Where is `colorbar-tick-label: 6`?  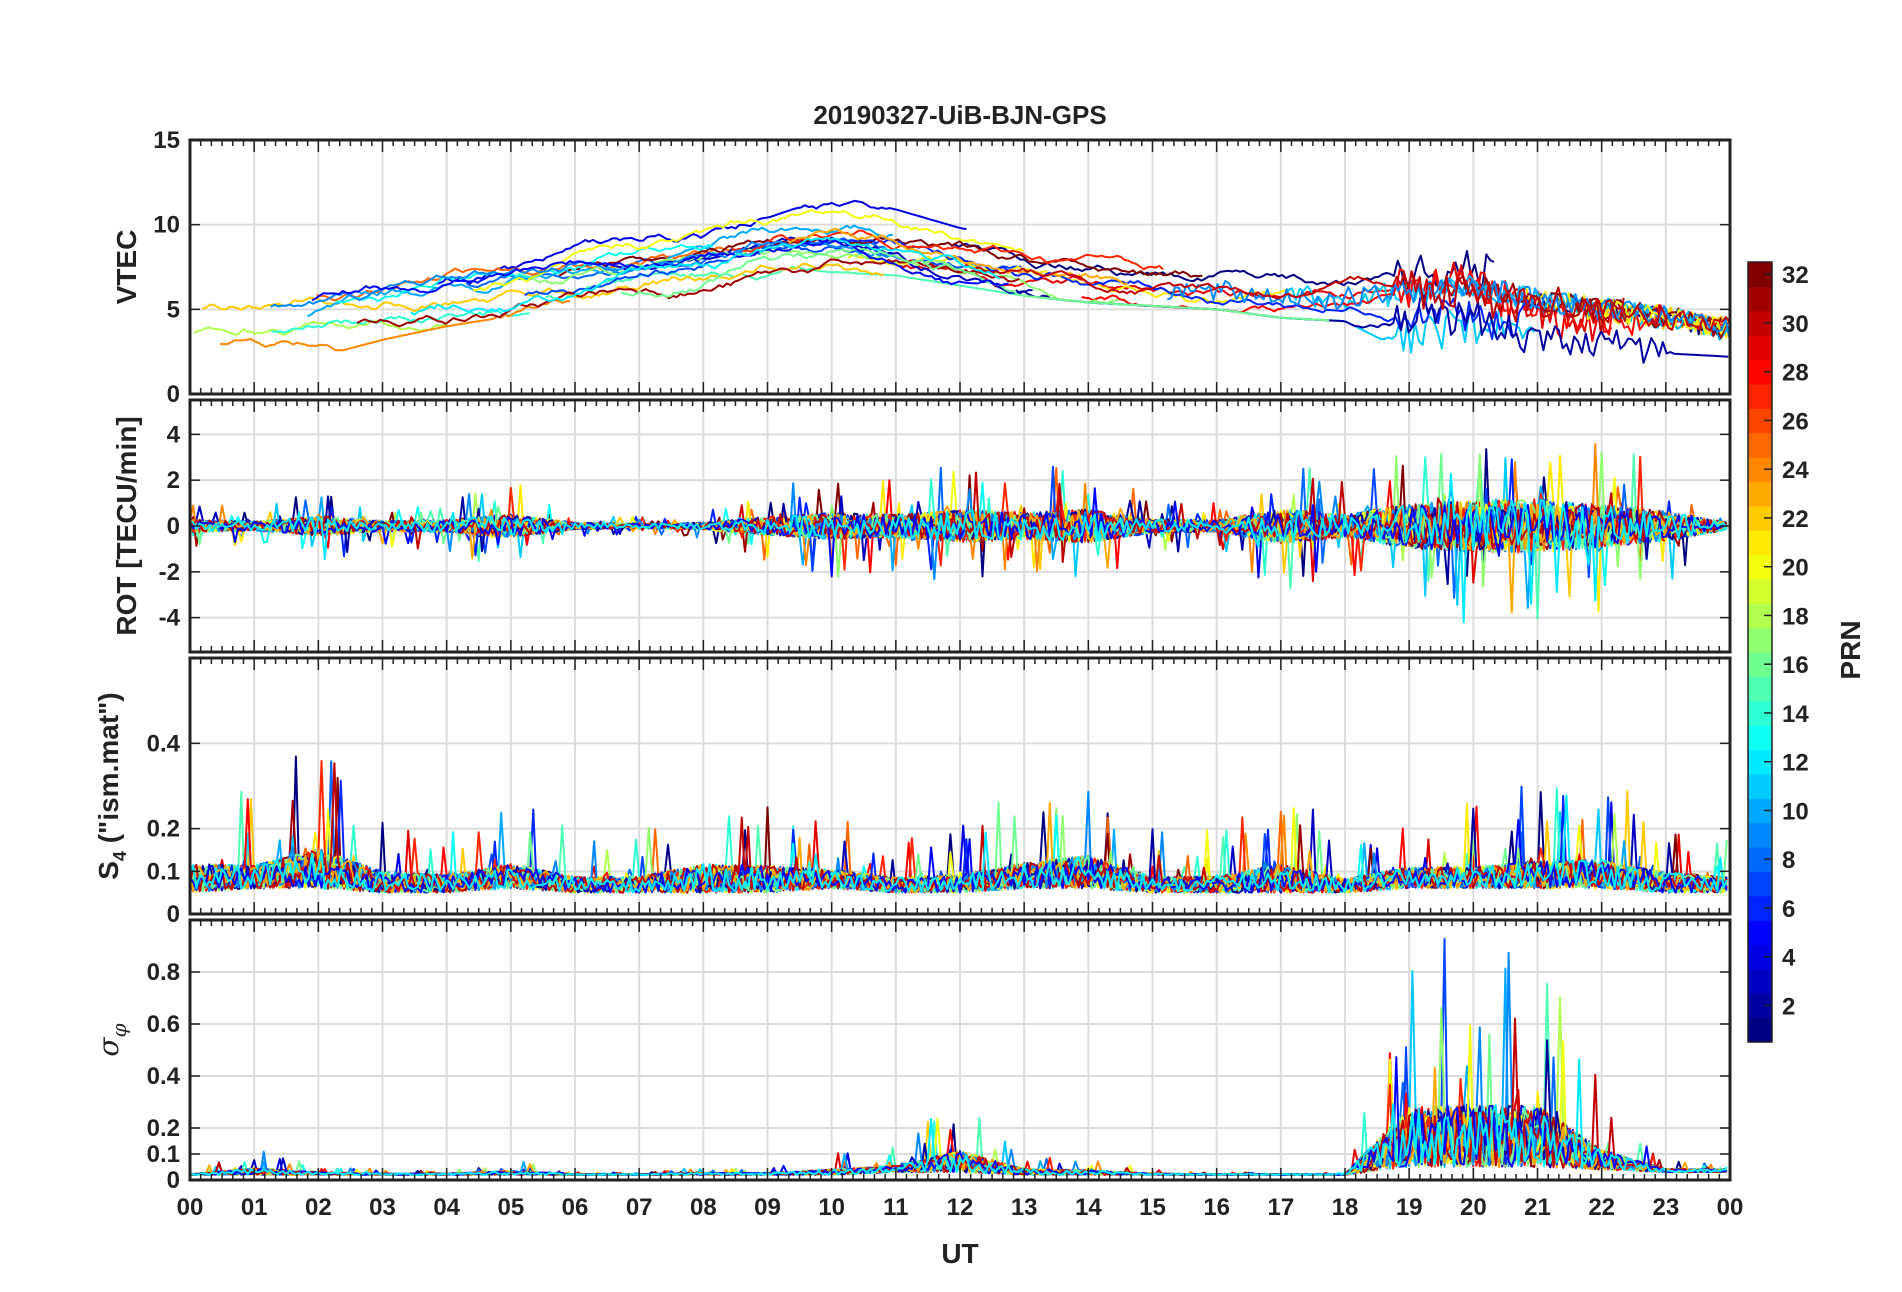 colorbar-tick-label: 6 is located at coordinates (1788, 909).